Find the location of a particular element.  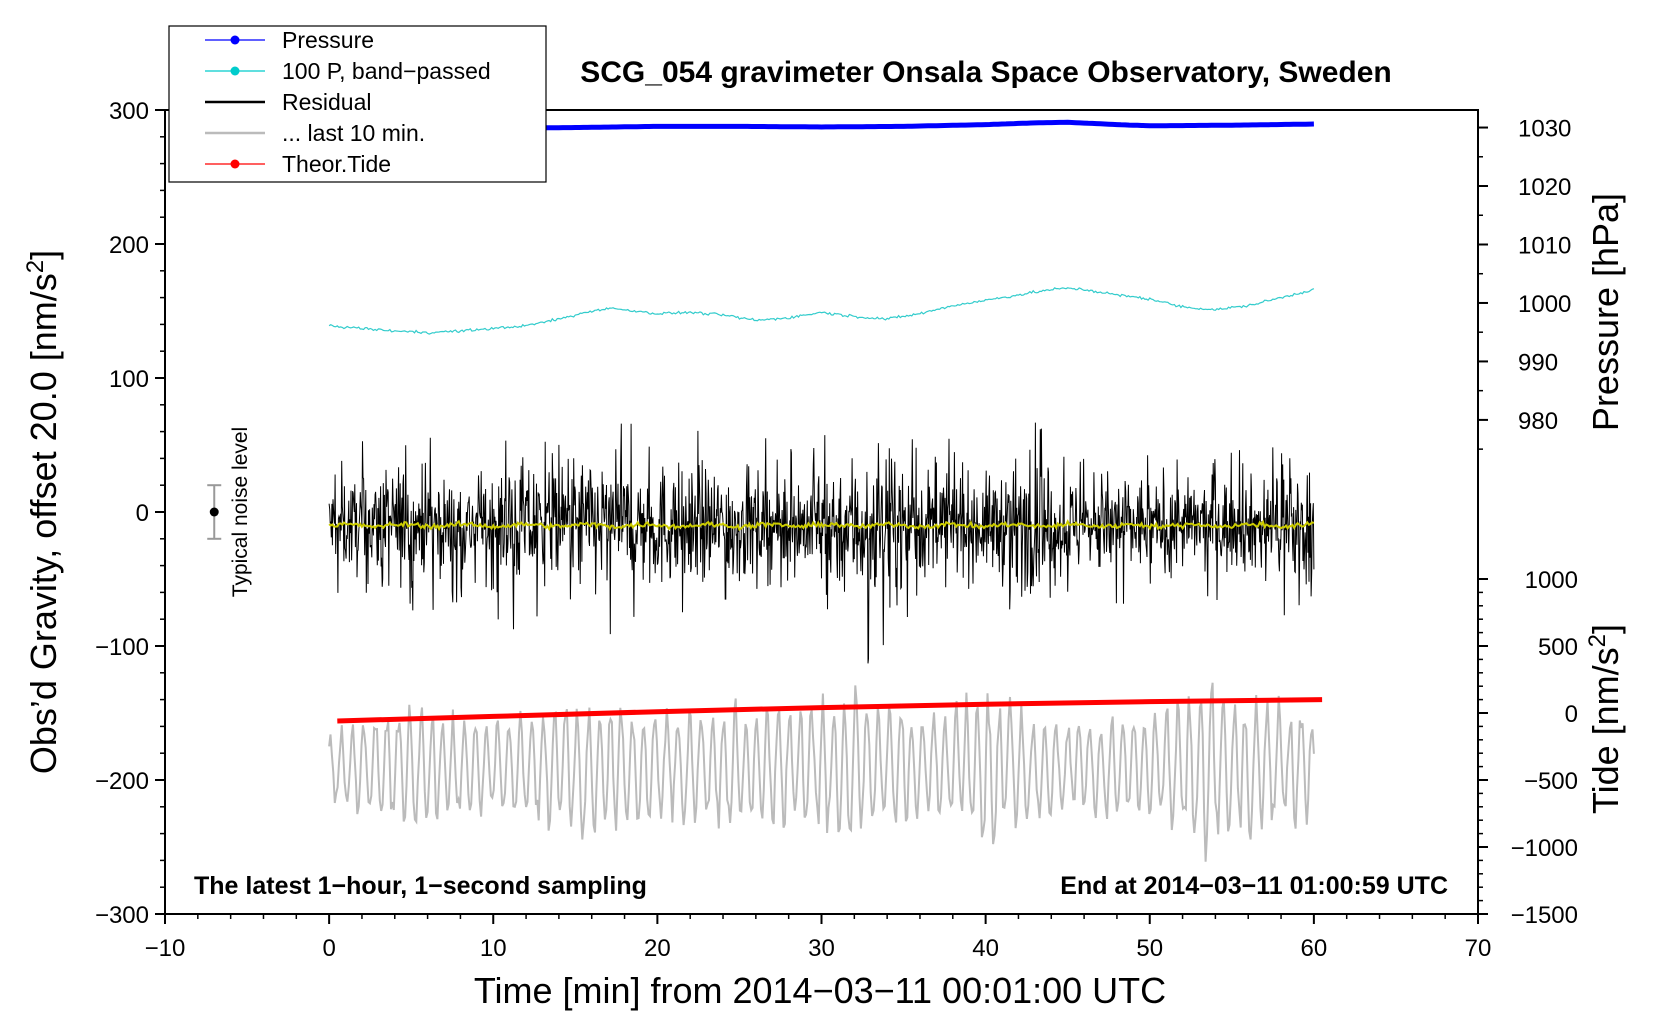

pressure-tick-label: 980 is located at coordinates (1538, 421).